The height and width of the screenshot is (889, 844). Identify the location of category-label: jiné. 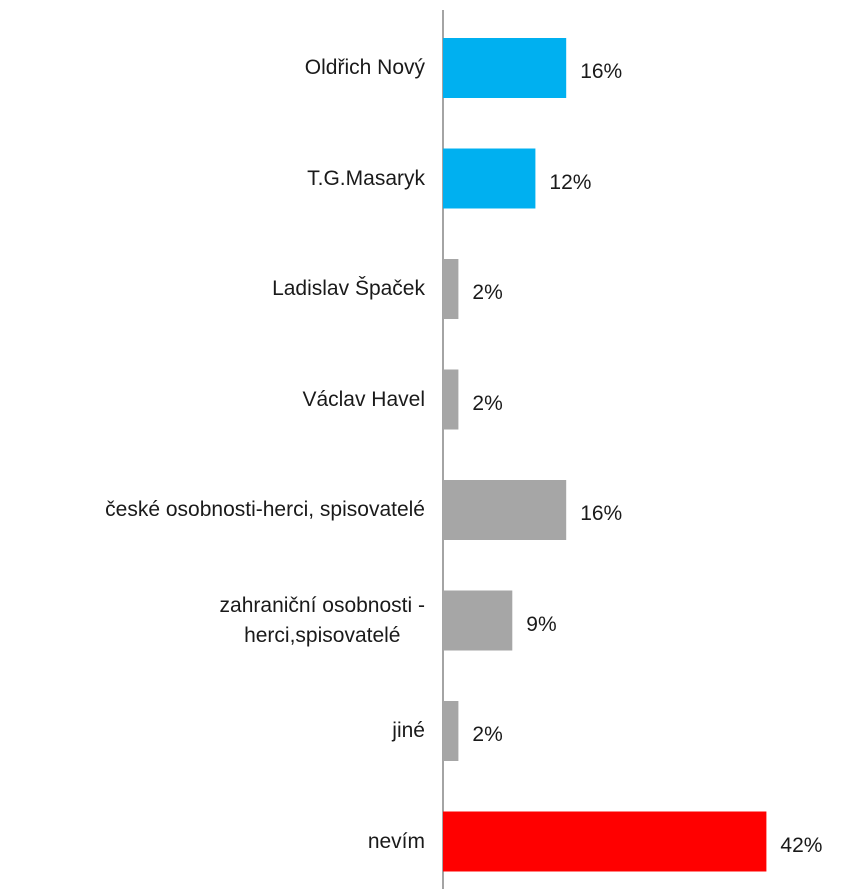
(408, 730).